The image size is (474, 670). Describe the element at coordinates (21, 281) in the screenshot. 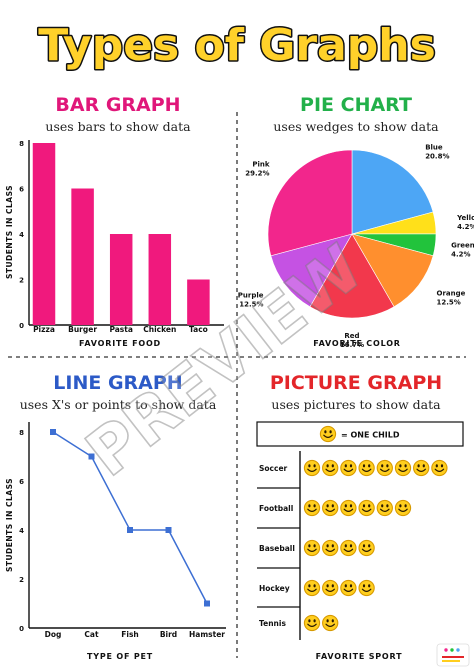

I see `bar-y-tick-label: 2` at that location.